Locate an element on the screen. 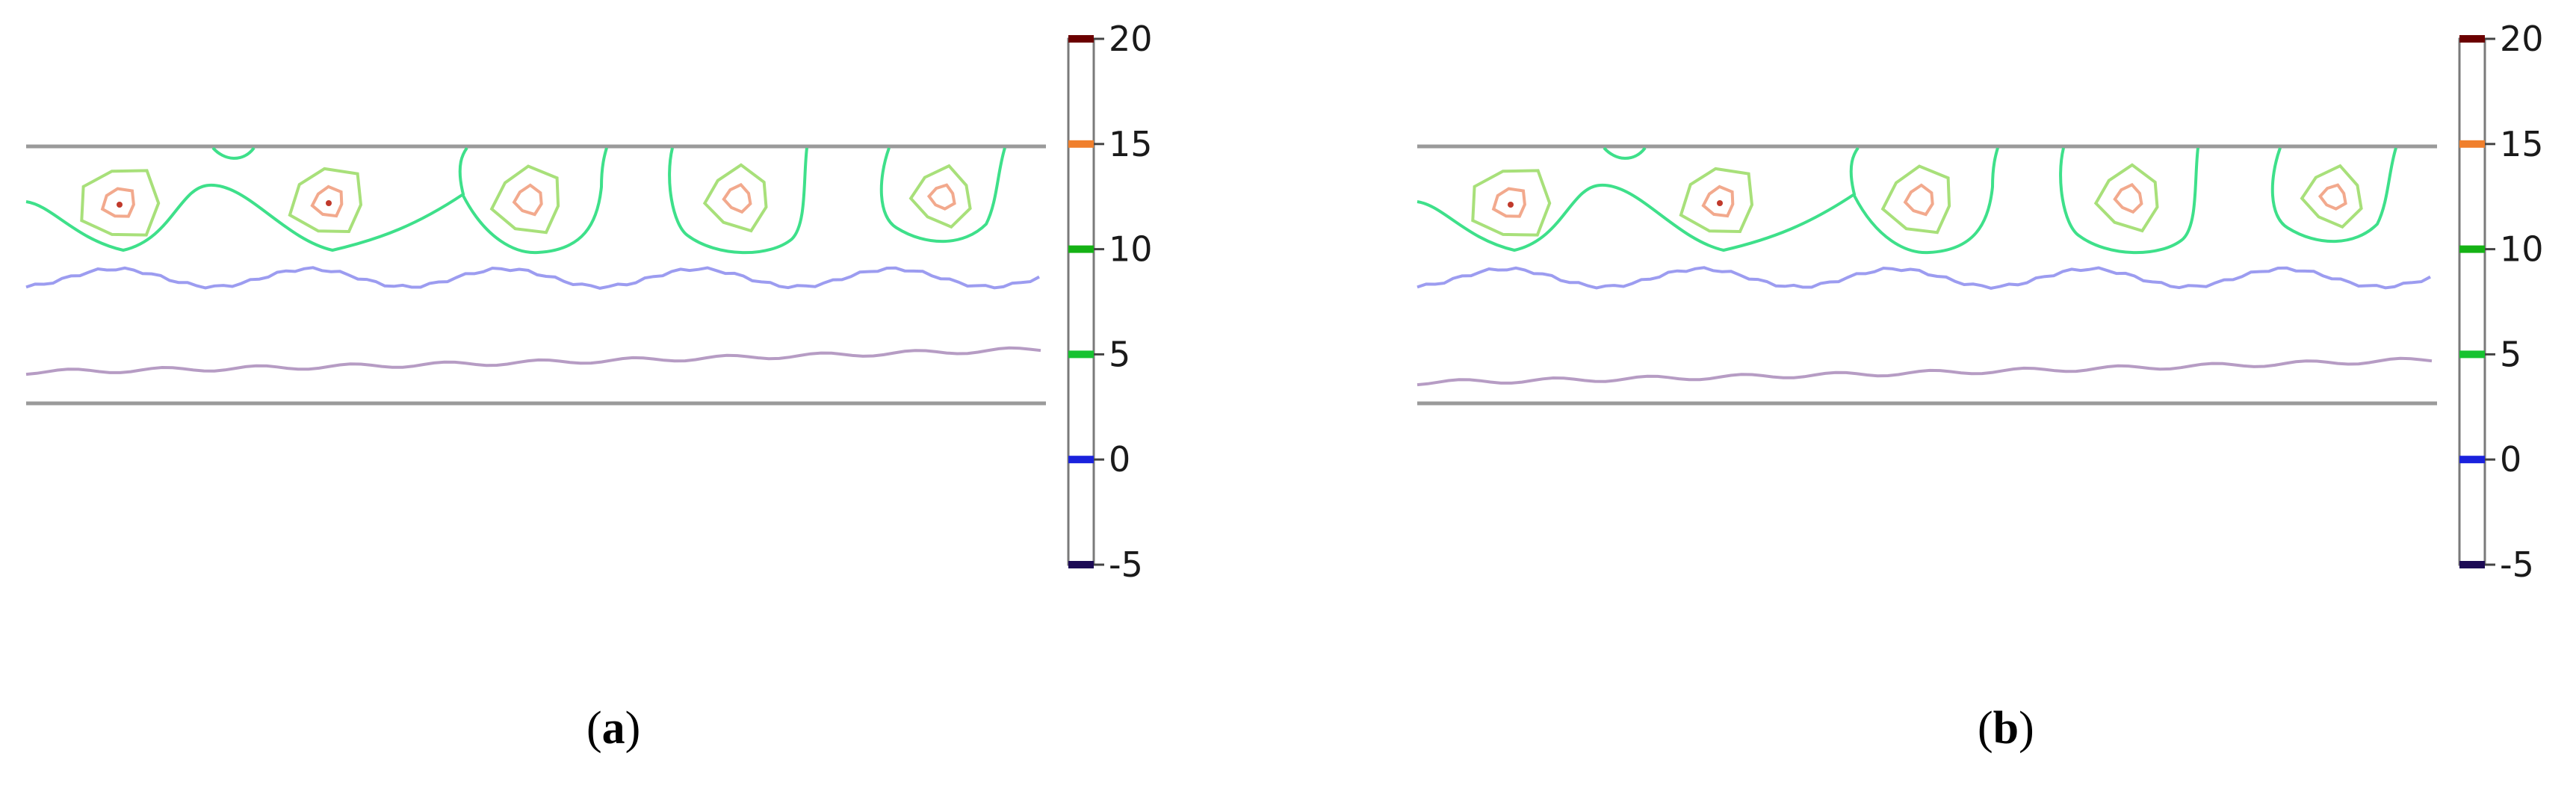 The image size is (2576, 791). panel-caption-b: (b) is located at coordinates (2006, 728).